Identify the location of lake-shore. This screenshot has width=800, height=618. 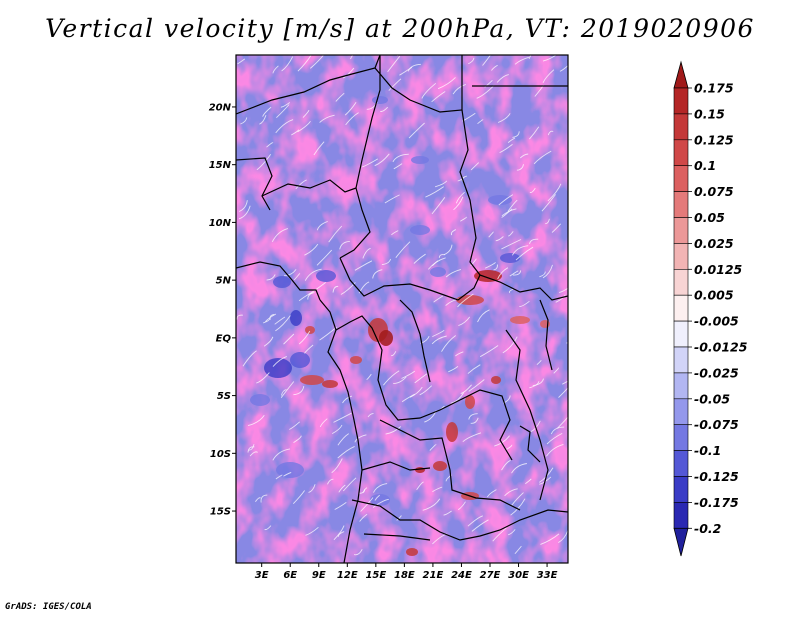
(530, 444).